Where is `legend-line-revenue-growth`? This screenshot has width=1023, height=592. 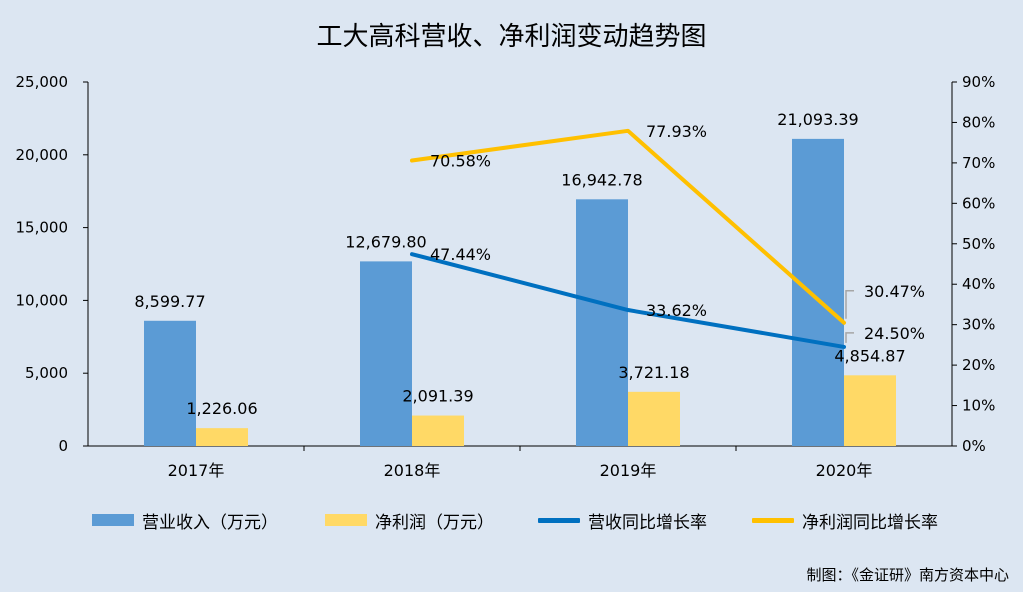
legend-line-revenue-growth is located at coordinates (559, 520).